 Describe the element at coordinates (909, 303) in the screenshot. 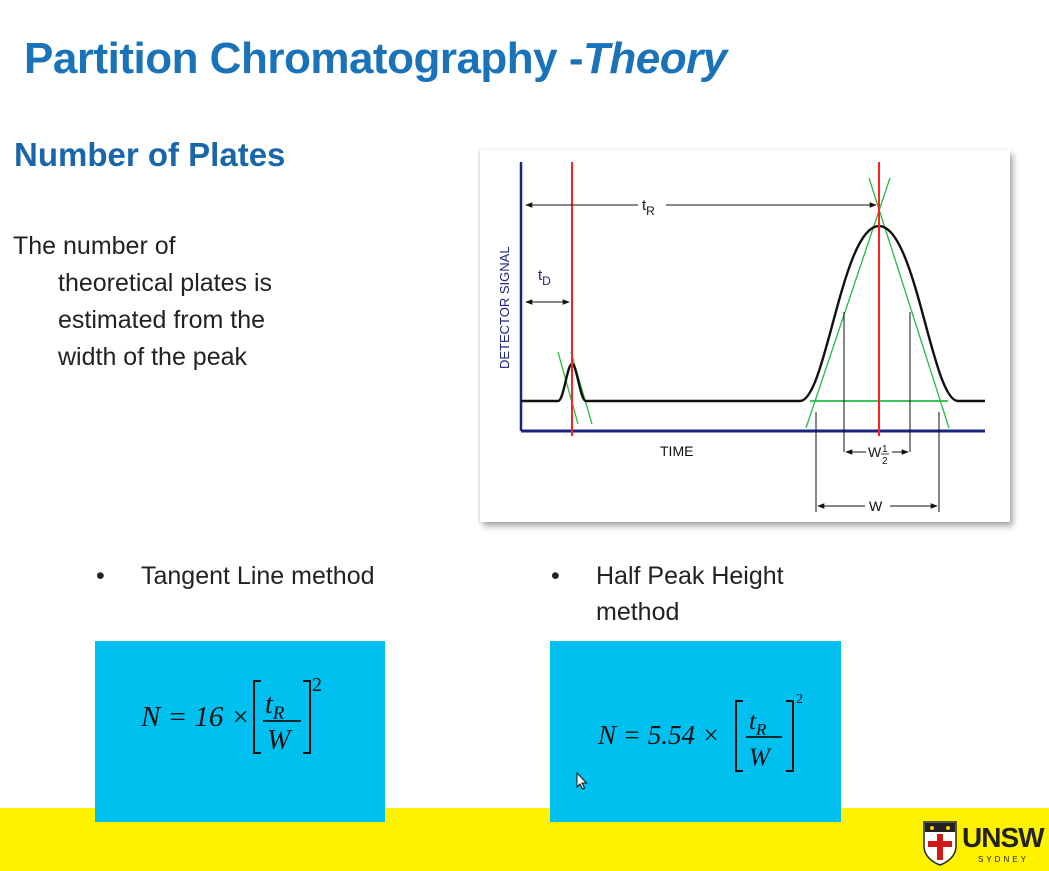

I see `main-peak-tangent-right` at that location.